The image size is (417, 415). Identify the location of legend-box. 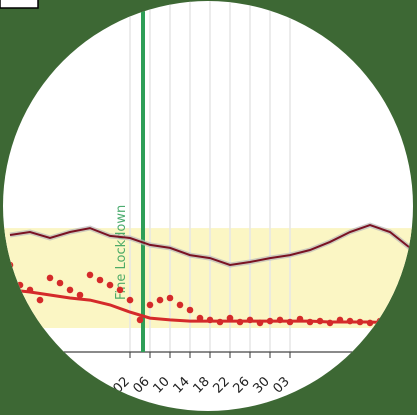
(19, 4).